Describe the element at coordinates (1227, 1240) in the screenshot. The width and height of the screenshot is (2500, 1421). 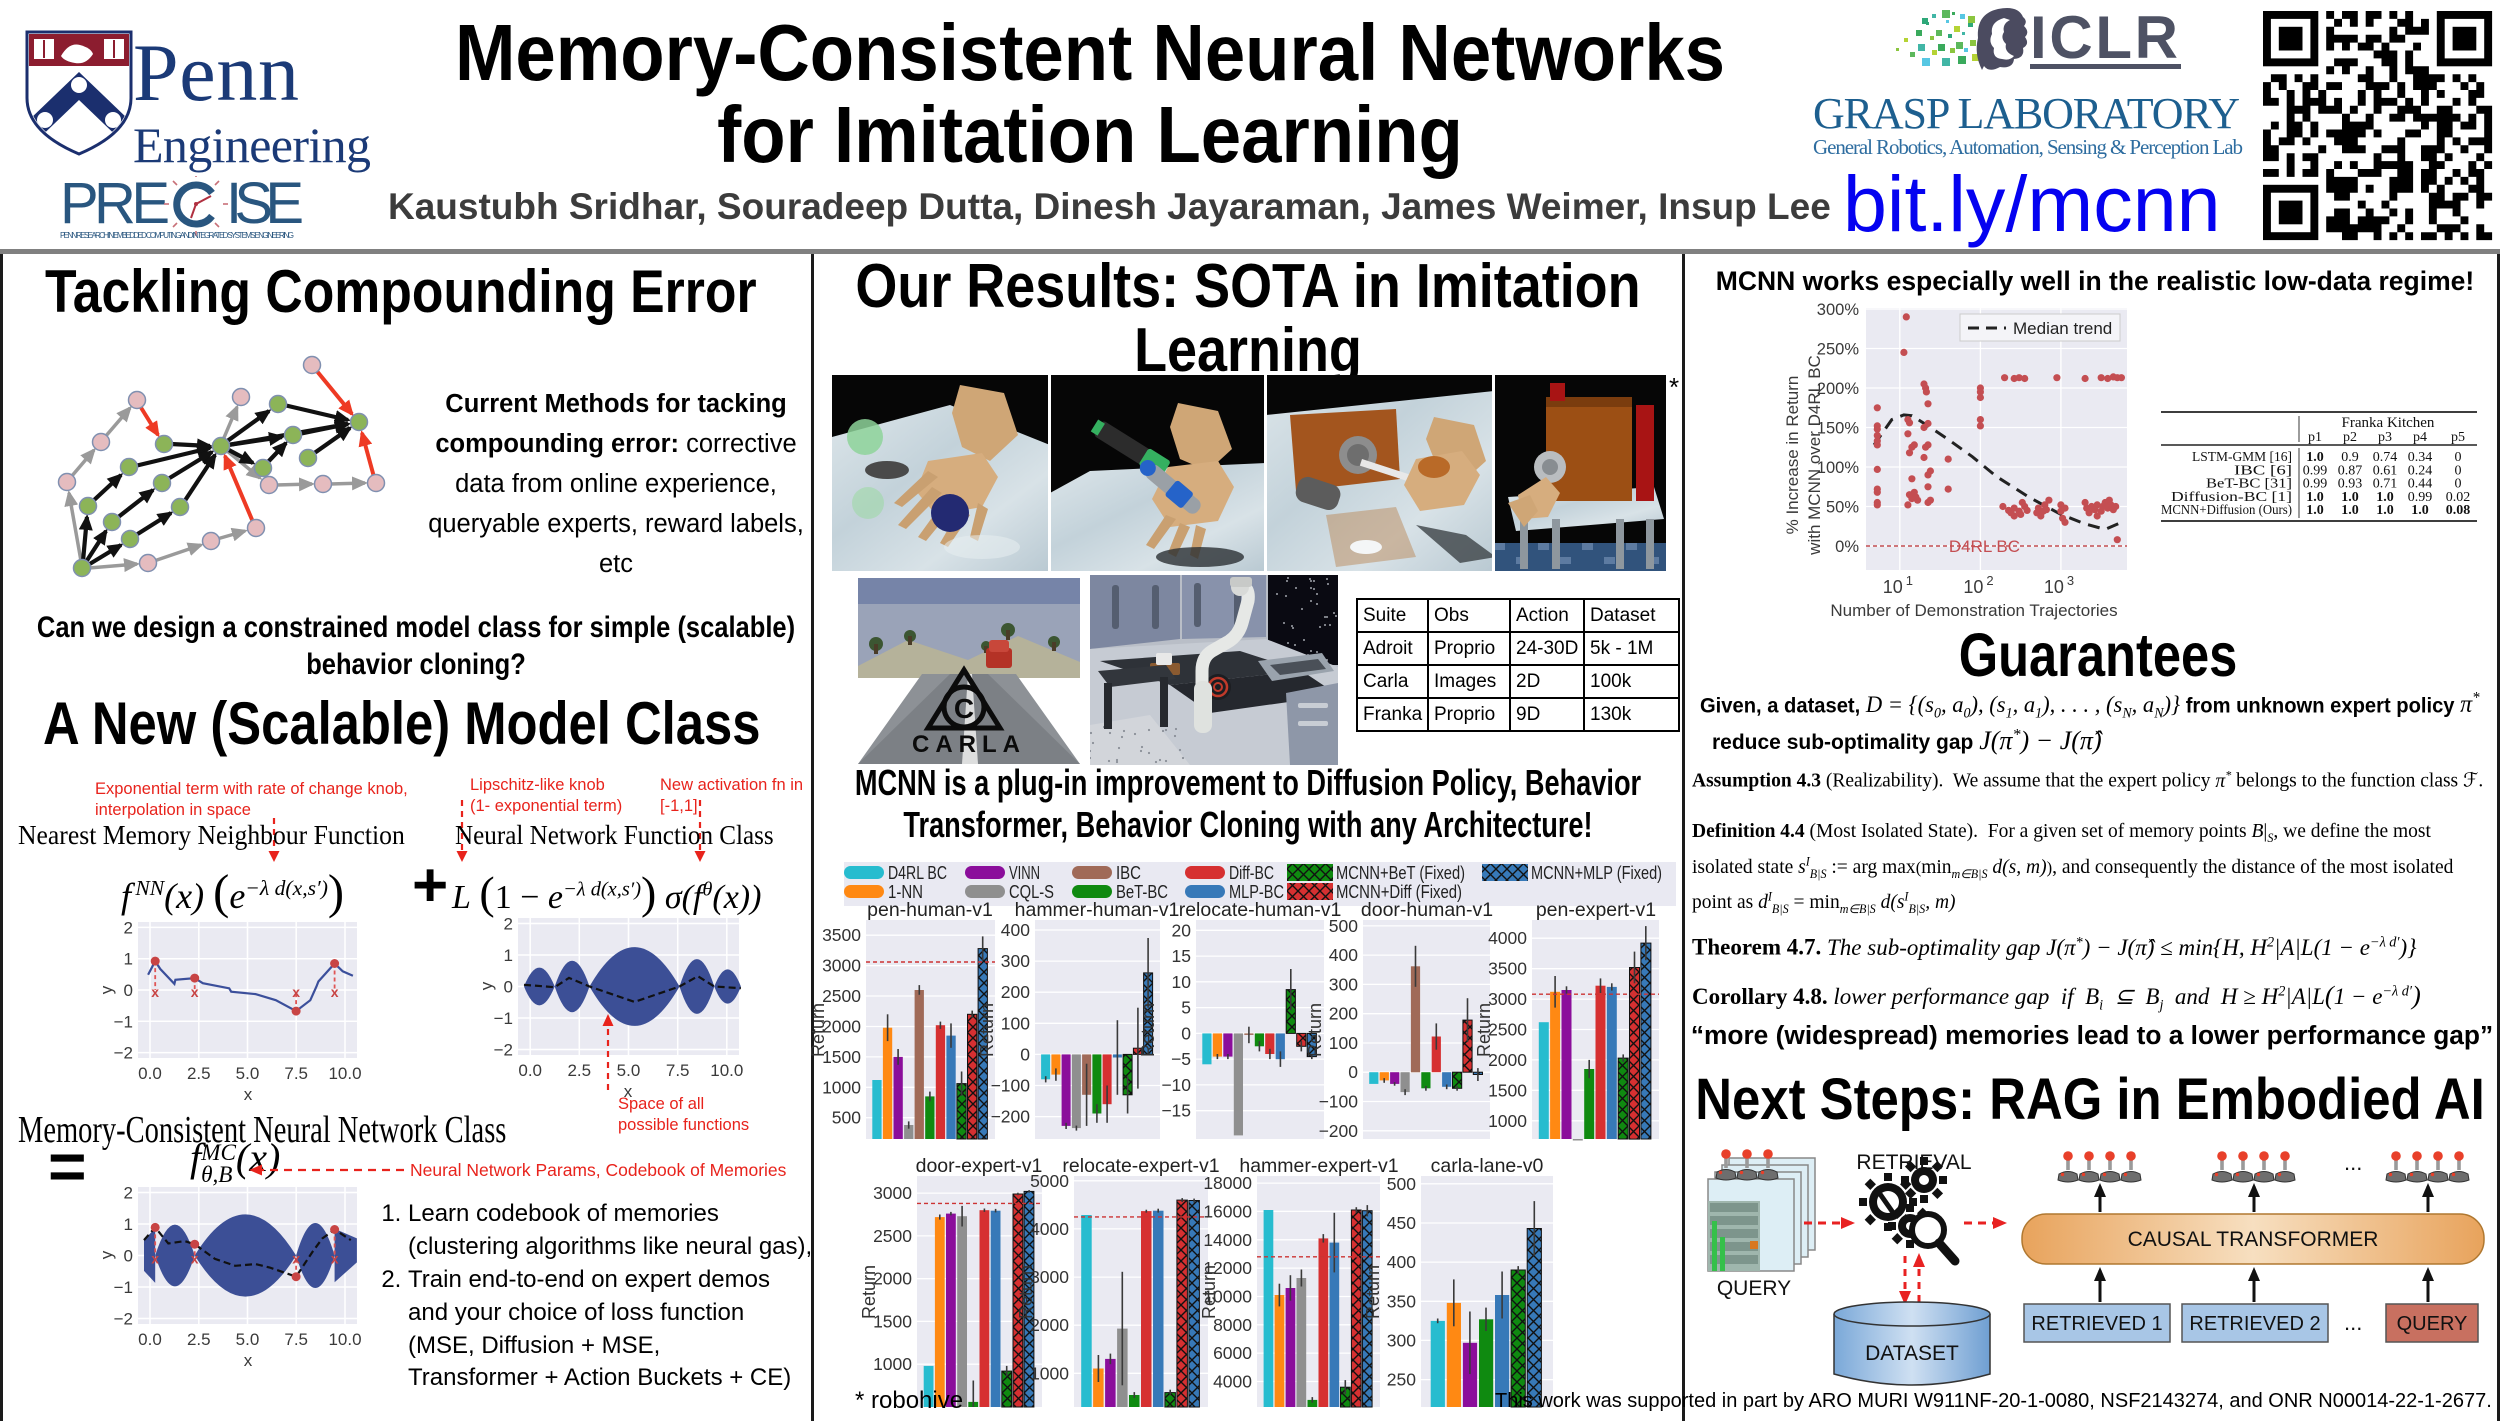
I see `svg-text: 14000` at that location.